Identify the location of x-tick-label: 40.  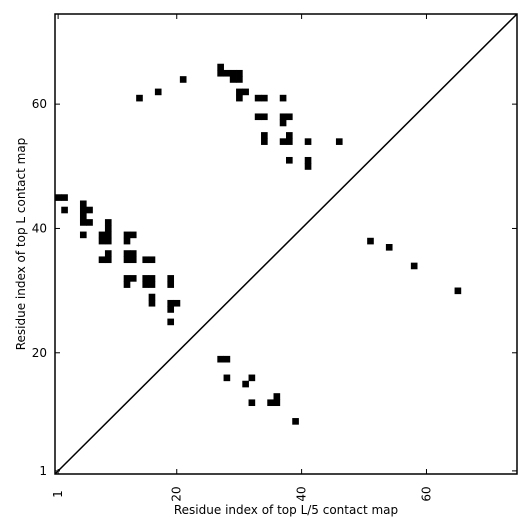
(302, 493).